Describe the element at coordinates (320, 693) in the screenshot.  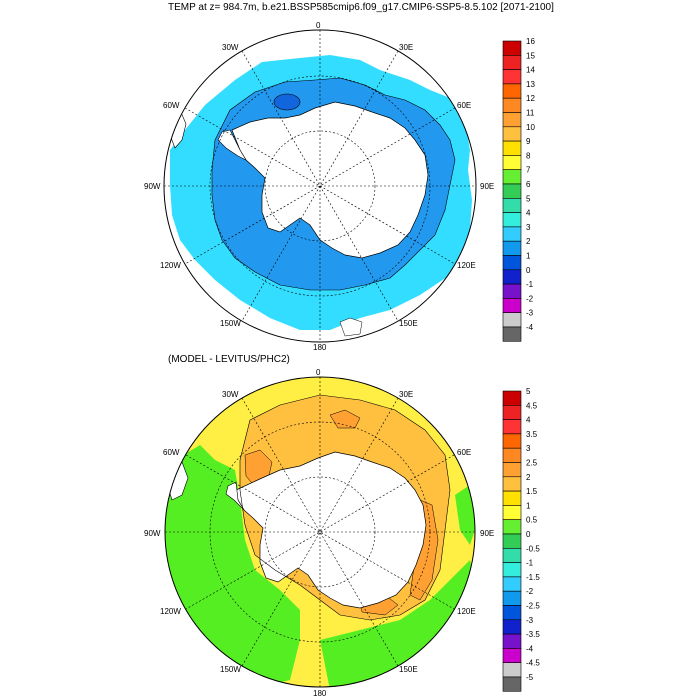
I see `bottom-lon-label-180: 180` at that location.